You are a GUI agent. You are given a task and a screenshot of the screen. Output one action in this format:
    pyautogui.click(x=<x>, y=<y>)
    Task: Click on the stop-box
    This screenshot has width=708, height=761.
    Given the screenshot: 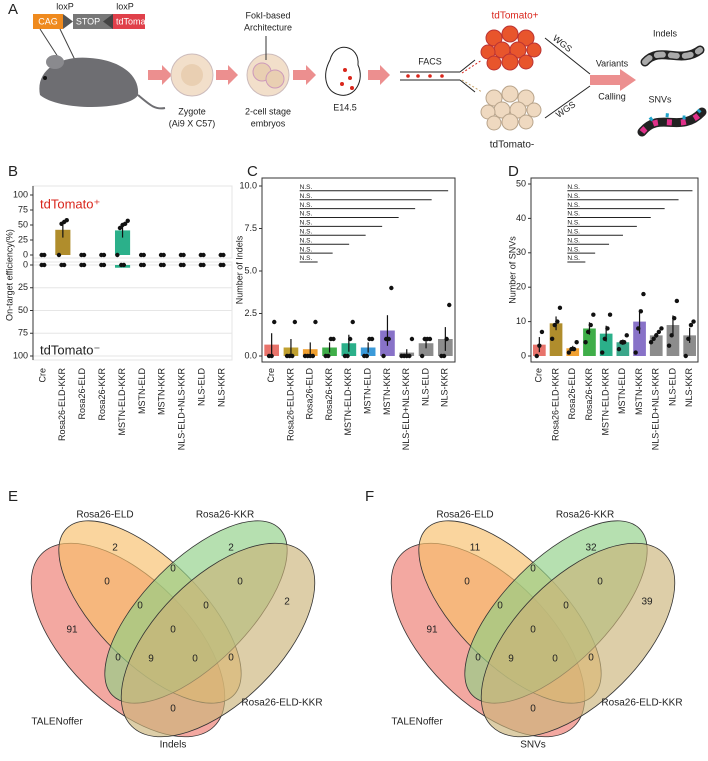 What is the action you would take?
    pyautogui.click(x=93, y=21)
    